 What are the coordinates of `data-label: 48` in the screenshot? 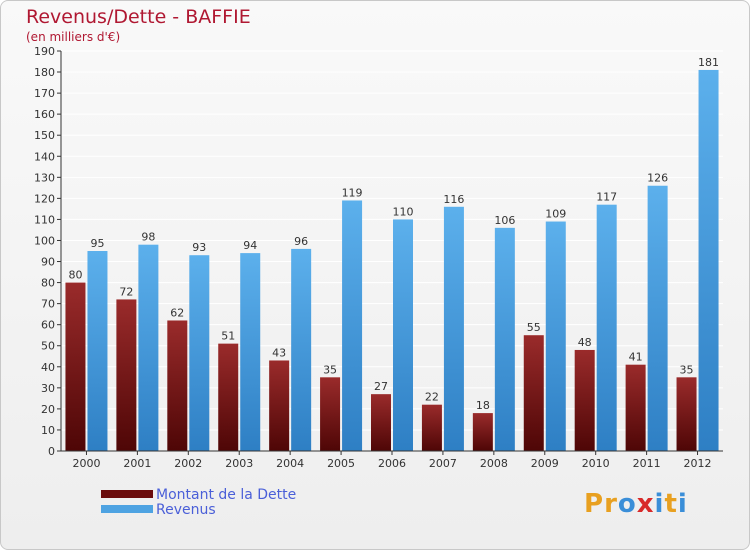 It's located at (585, 342).